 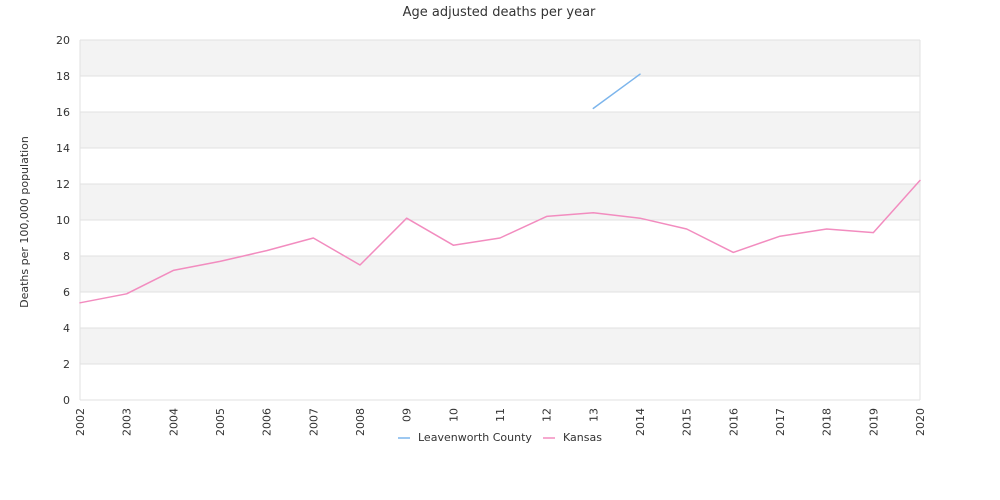 I want to click on x-tick-label: 2003, so click(x=127, y=422).